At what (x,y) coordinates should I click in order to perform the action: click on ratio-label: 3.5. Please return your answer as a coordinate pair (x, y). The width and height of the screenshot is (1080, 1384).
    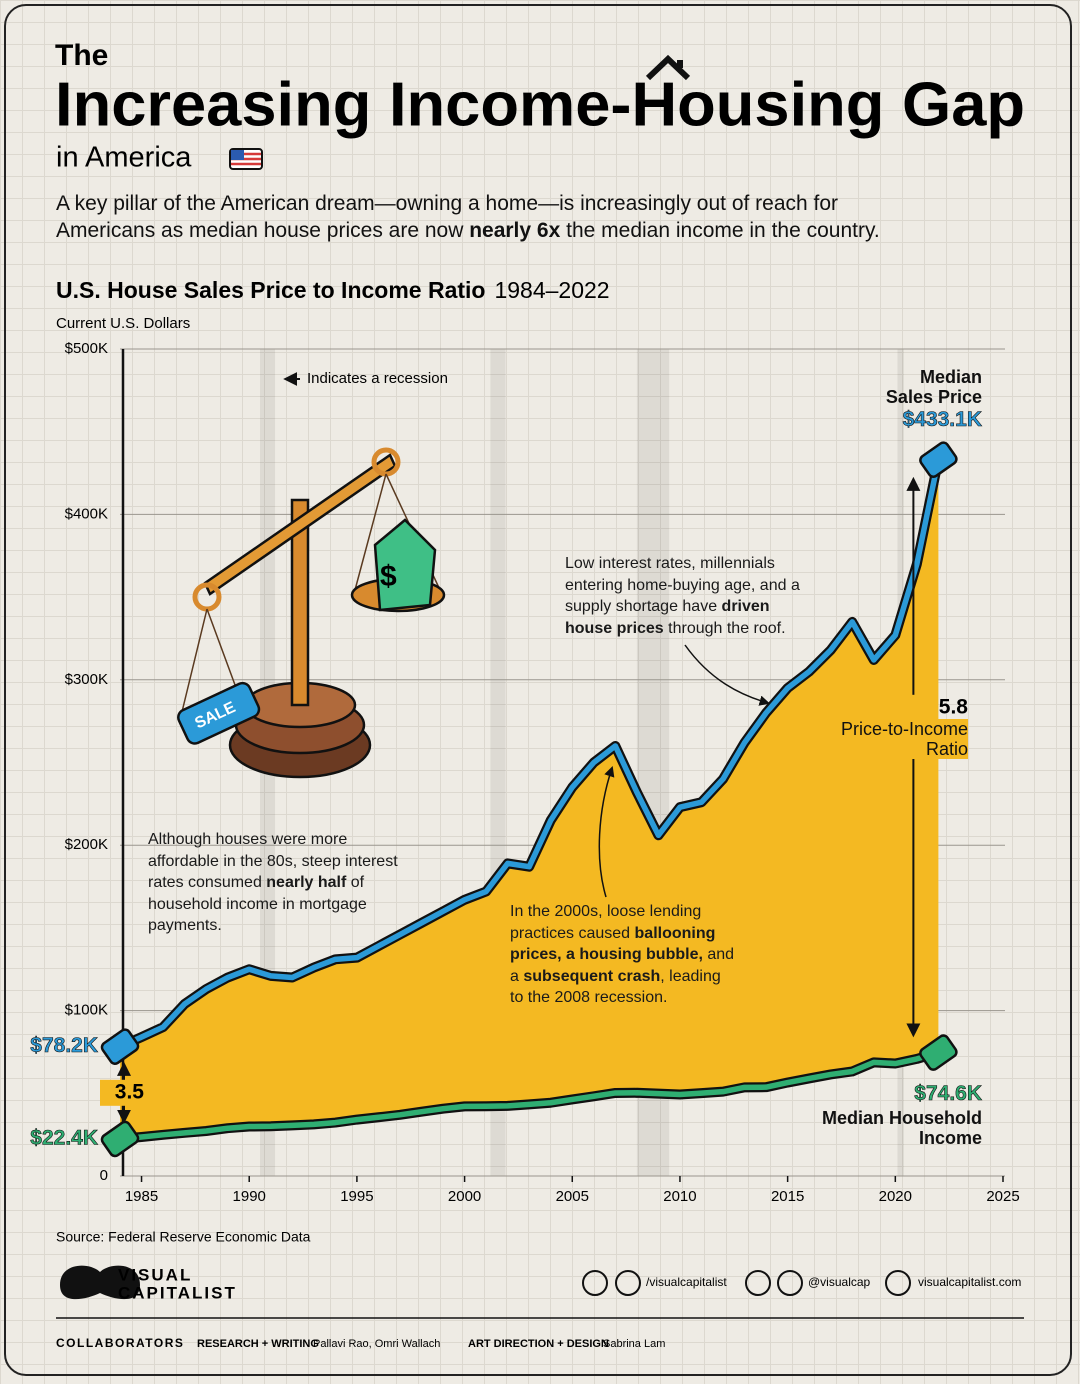
    Looking at the image, I should click on (130, 1091).